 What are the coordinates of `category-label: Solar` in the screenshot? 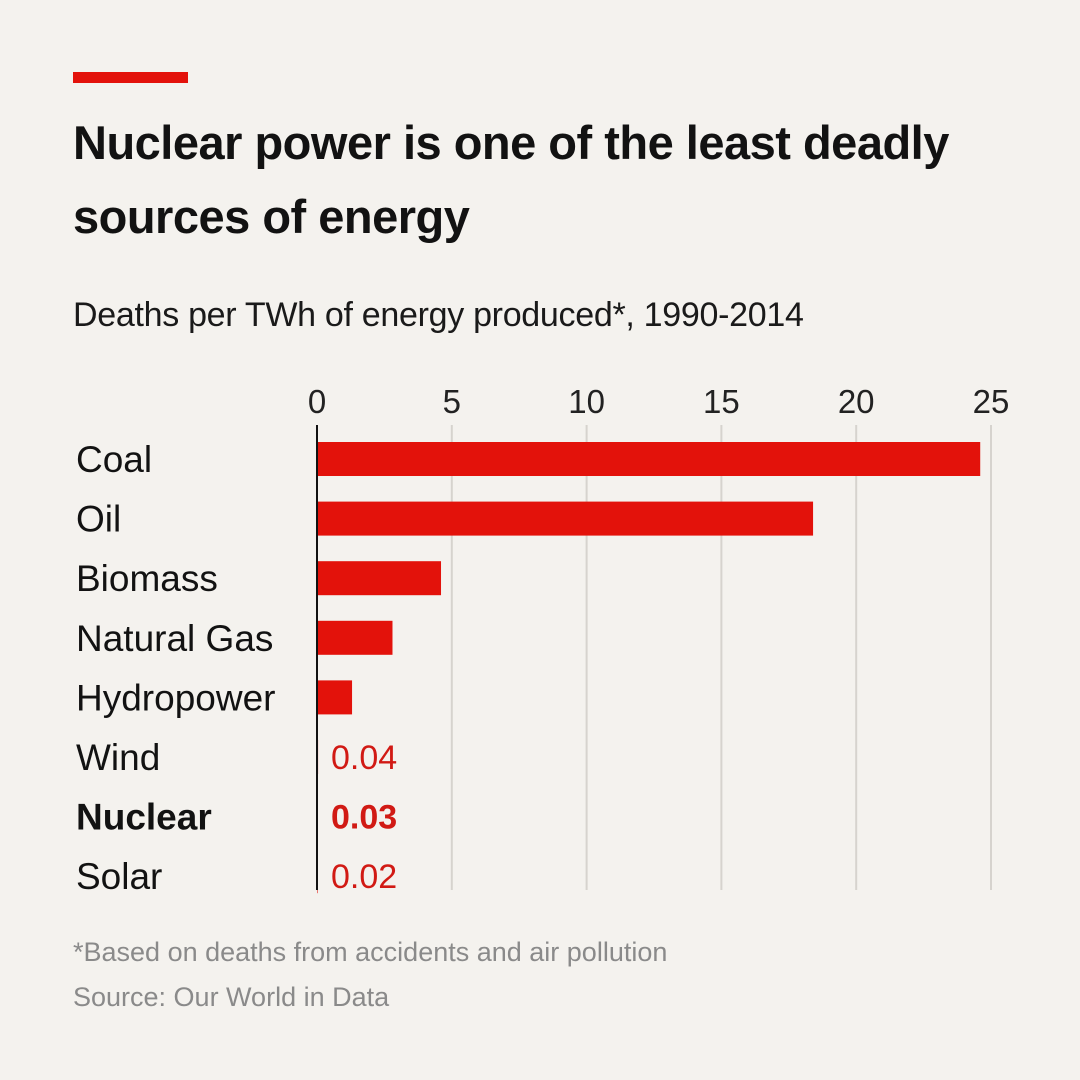 It's located at (119, 876).